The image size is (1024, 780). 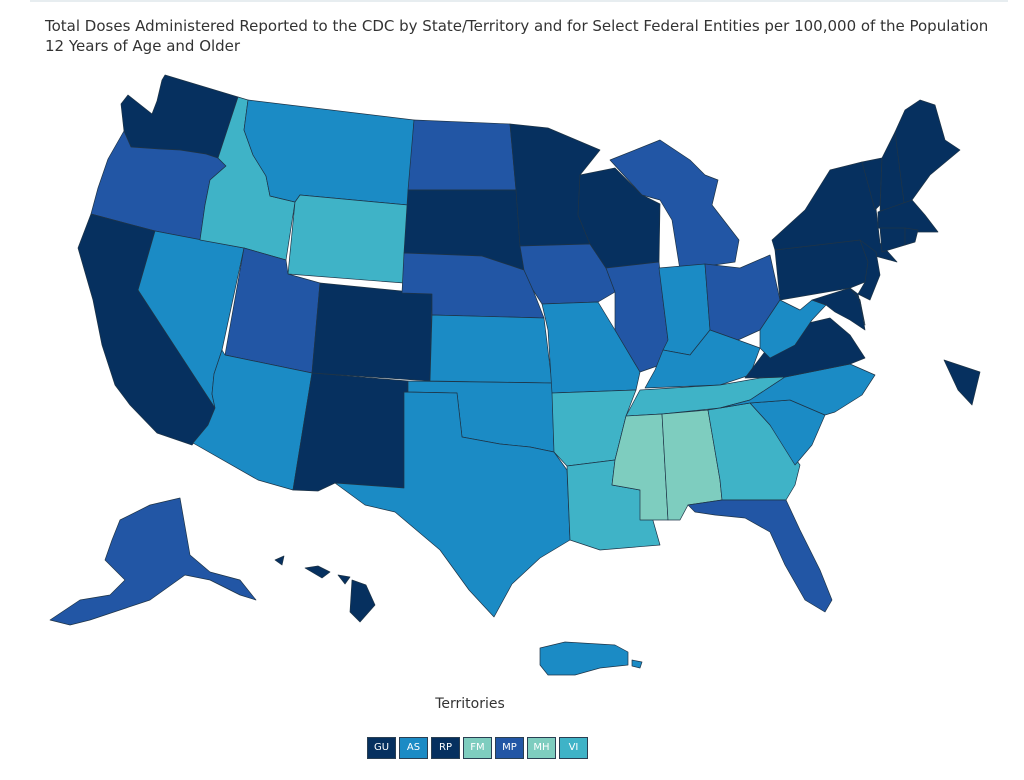 I want to click on state-ky, so click(x=702, y=359).